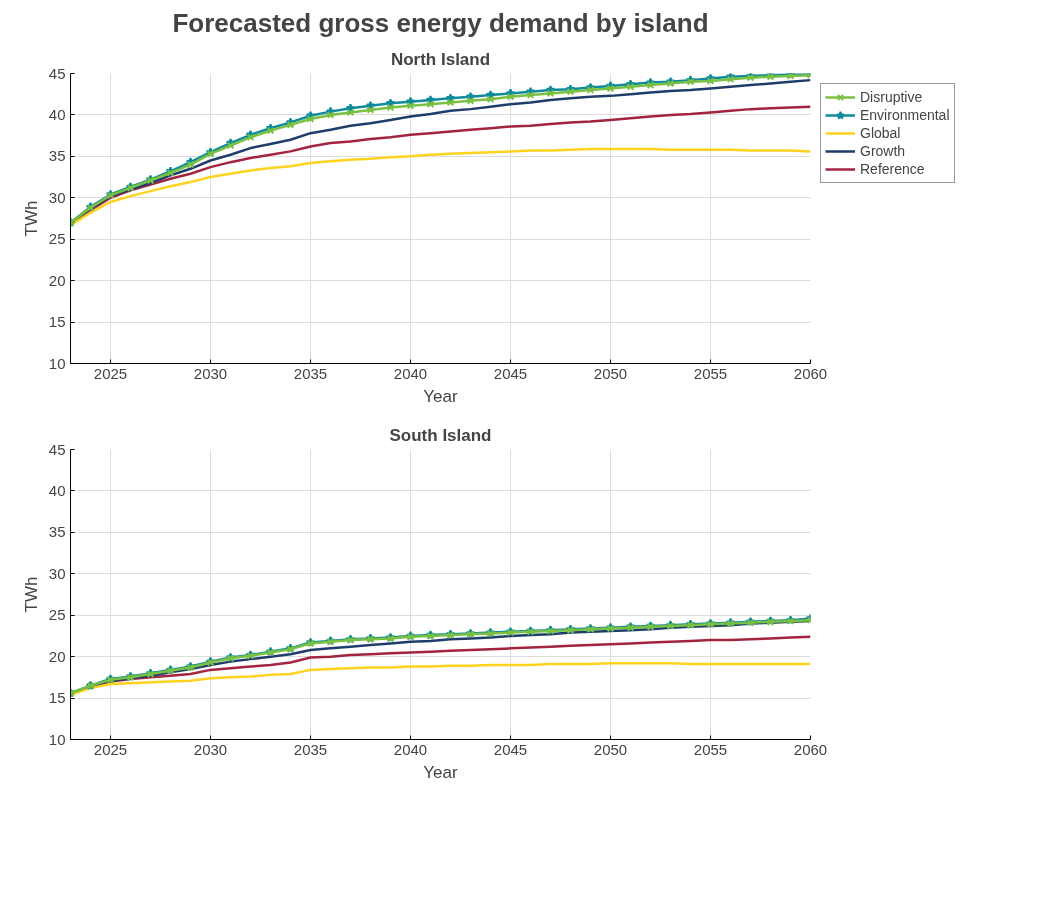  Describe the element at coordinates (440, 22) in the screenshot. I see `chart-title: Forecasted gross energy demand by island` at that location.